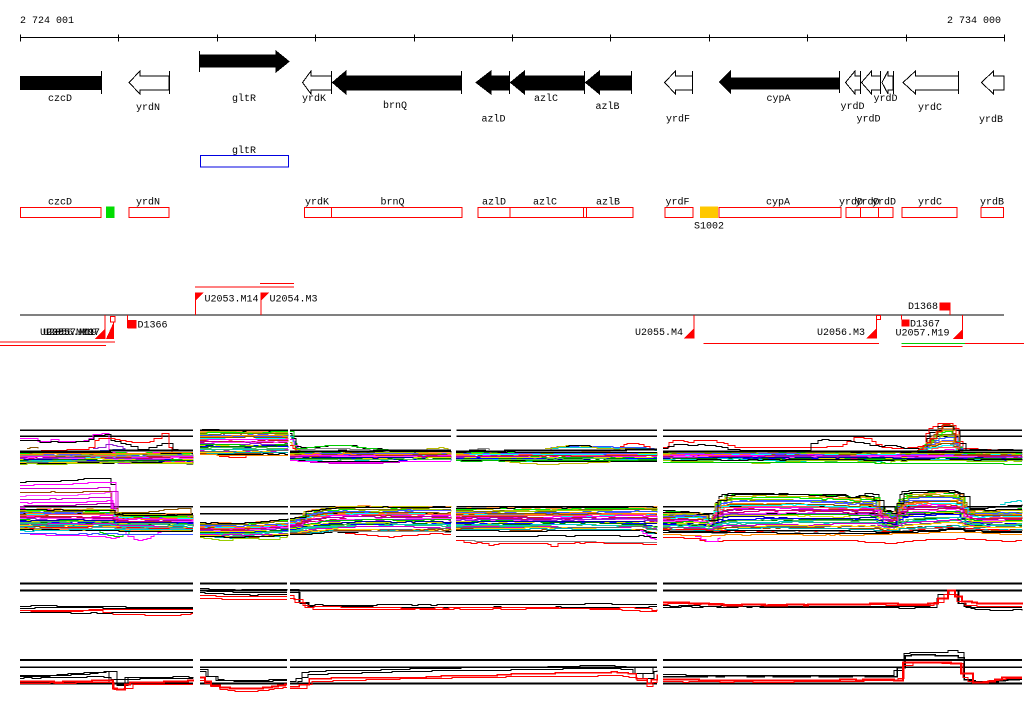  I want to click on svg-text: U2057.M17, so click(73, 333).